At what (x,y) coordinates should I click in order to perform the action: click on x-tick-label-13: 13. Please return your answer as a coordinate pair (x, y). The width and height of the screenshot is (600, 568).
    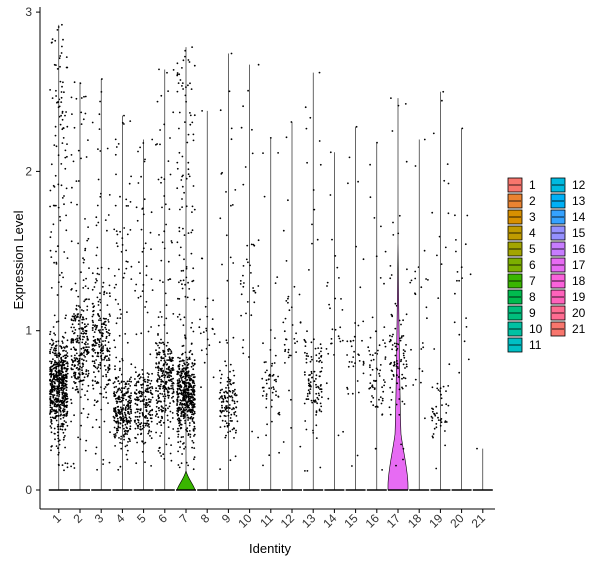
    Looking at the image, I should click on (309, 521).